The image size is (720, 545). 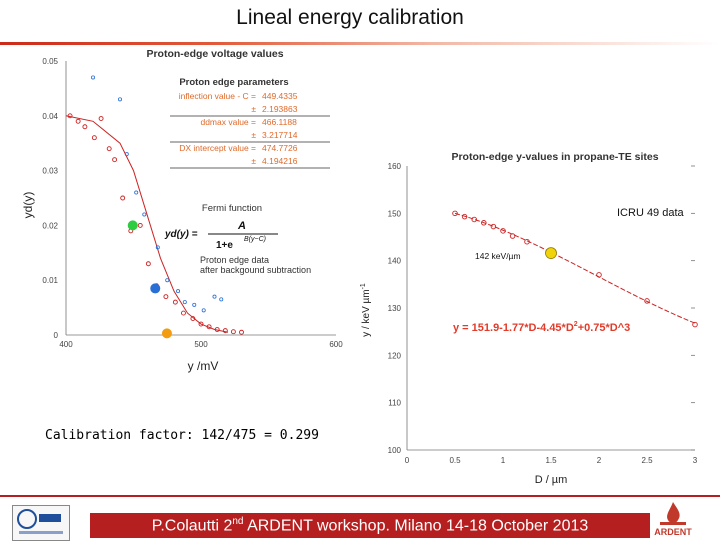 What do you see at coordinates (280, 96) in the screenshot?
I see `legend-row-value: 449.4335` at bounding box center [280, 96].